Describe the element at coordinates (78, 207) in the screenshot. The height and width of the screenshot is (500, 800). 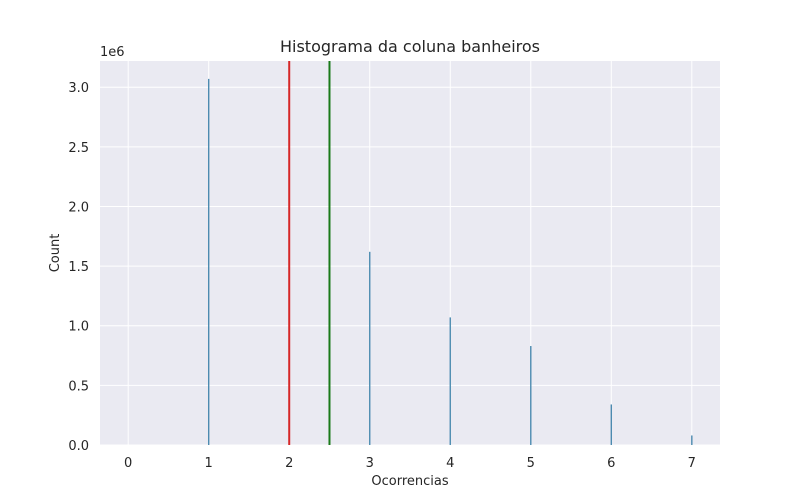
I see `y-tick-label: 2.0` at that location.